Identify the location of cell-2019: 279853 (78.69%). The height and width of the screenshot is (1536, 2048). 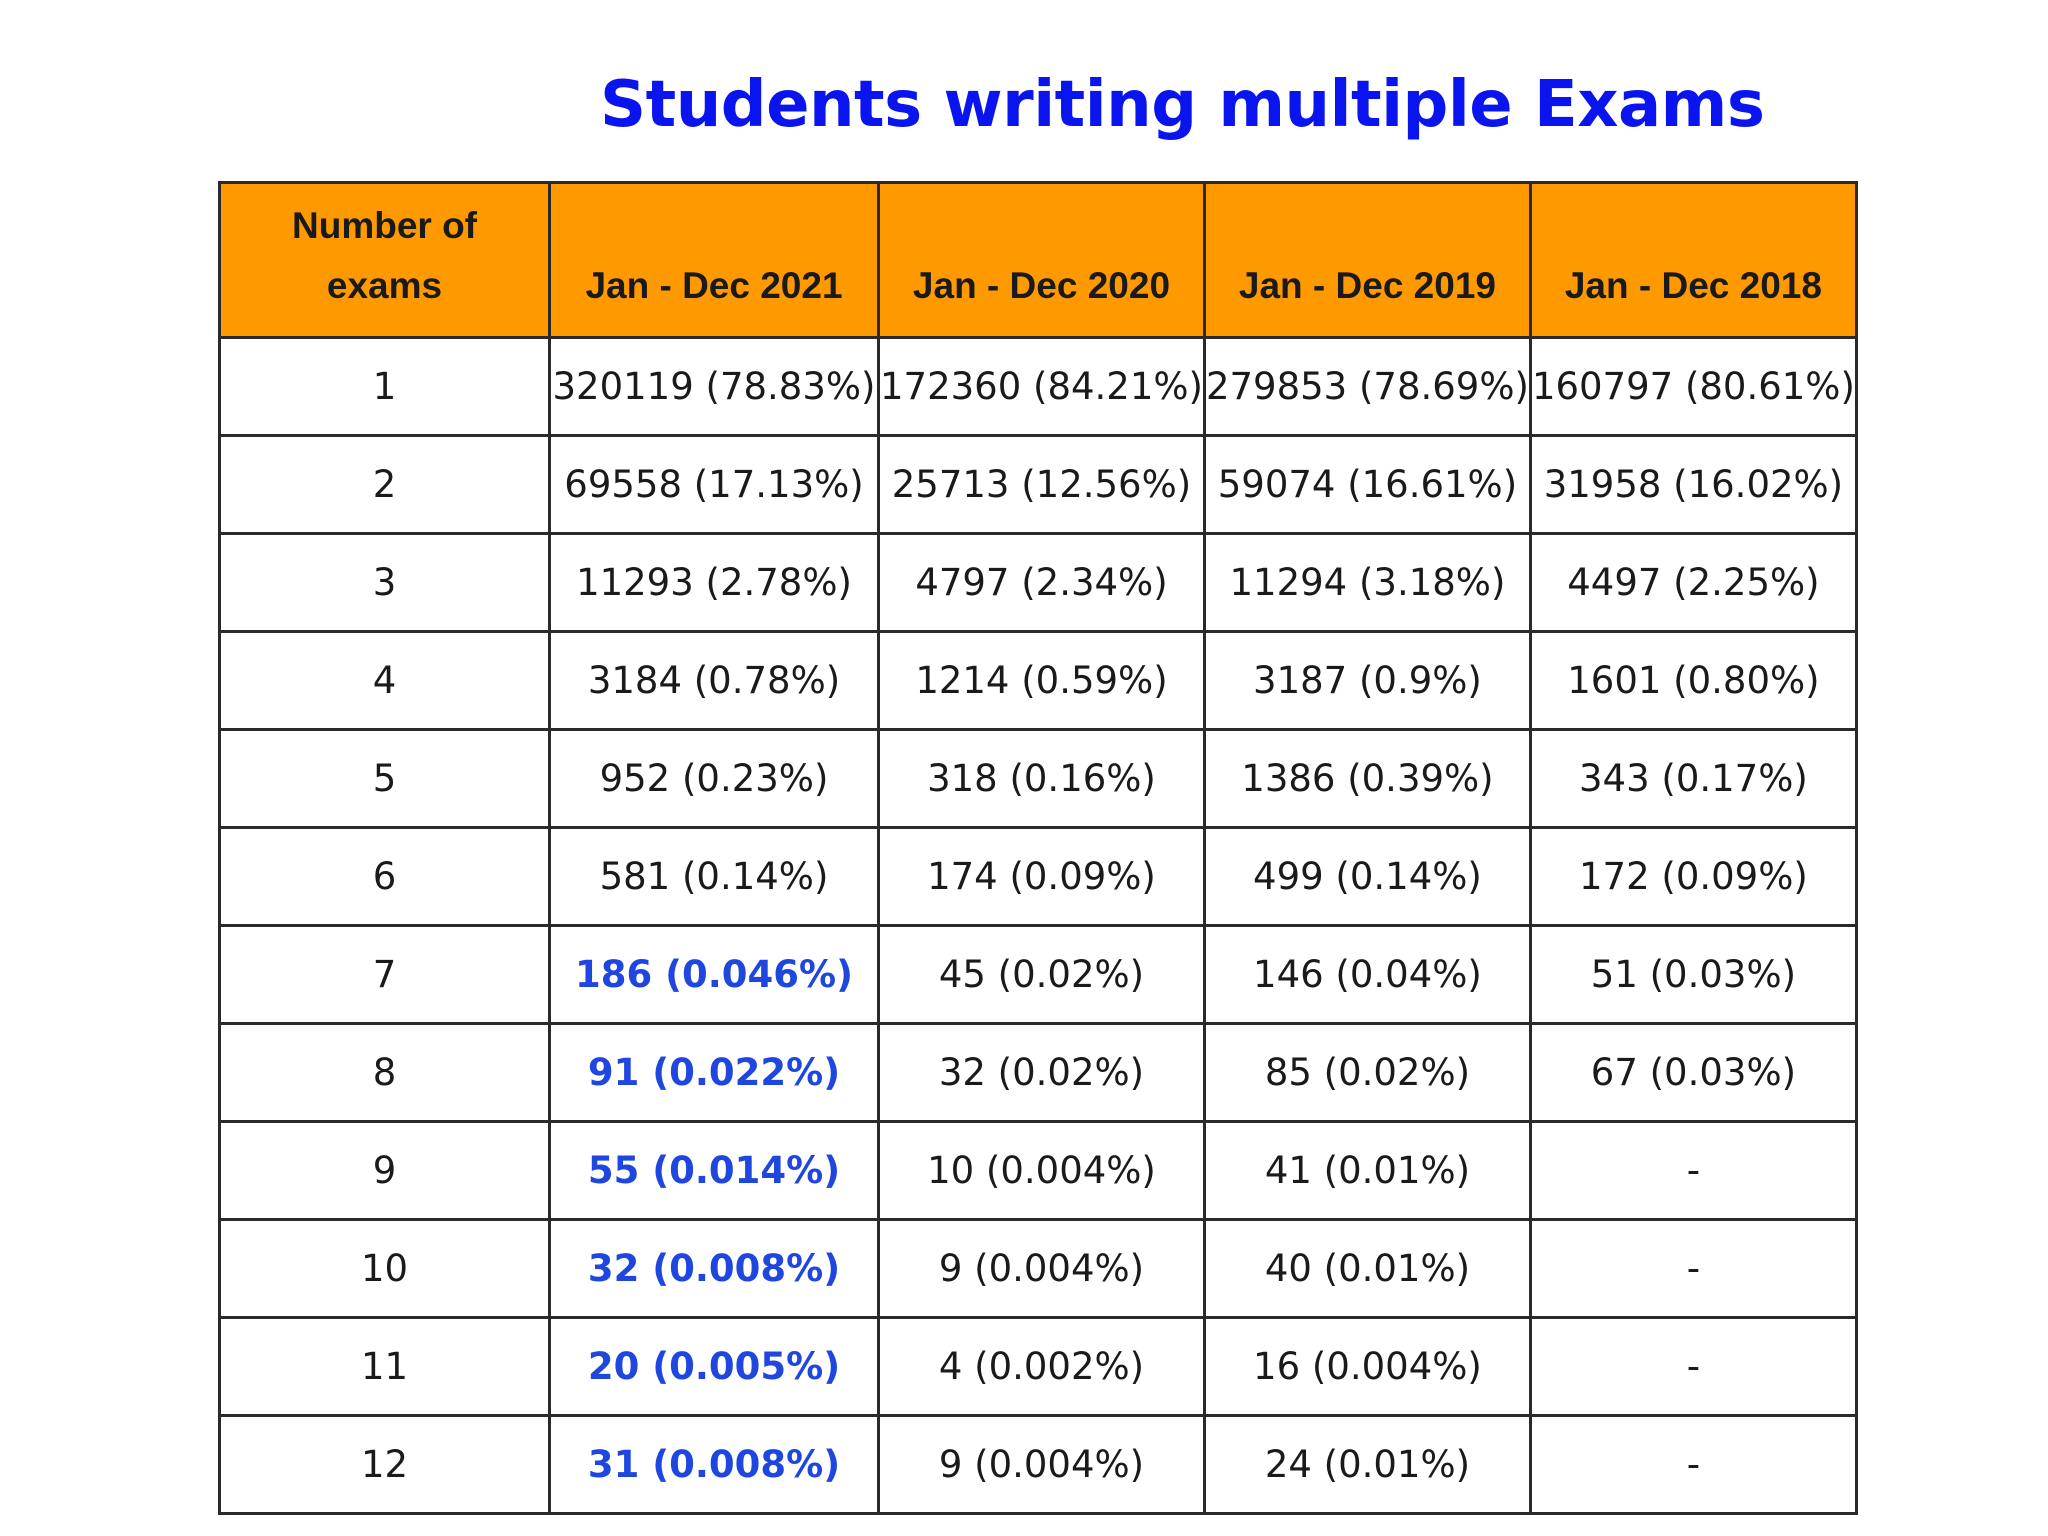
(1367, 386).